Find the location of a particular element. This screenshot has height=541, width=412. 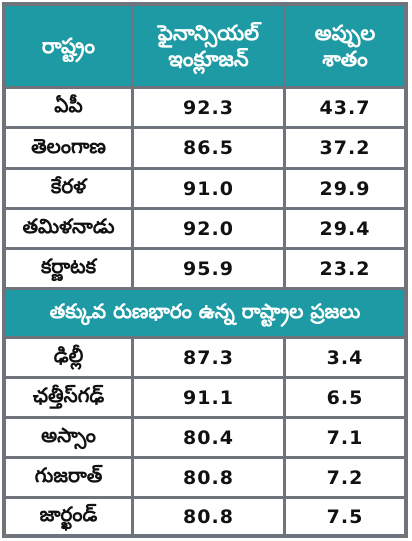

header-debt-line1: అప్పుల is located at coordinates (345, 32).